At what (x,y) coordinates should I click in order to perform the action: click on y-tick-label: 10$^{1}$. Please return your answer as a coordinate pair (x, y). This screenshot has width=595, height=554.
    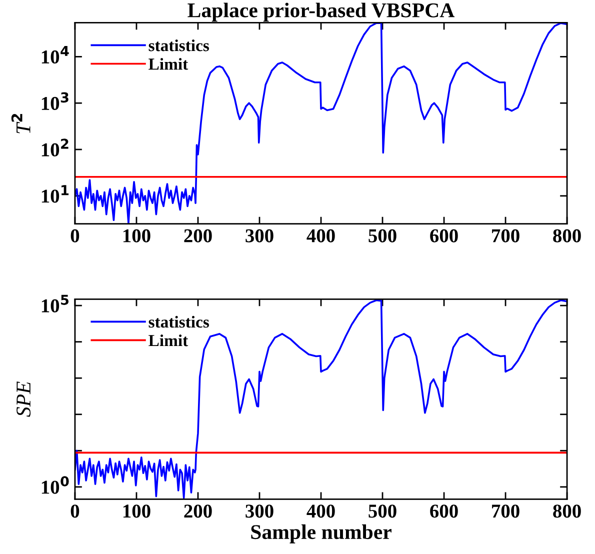
    Looking at the image, I should click on (55, 194).